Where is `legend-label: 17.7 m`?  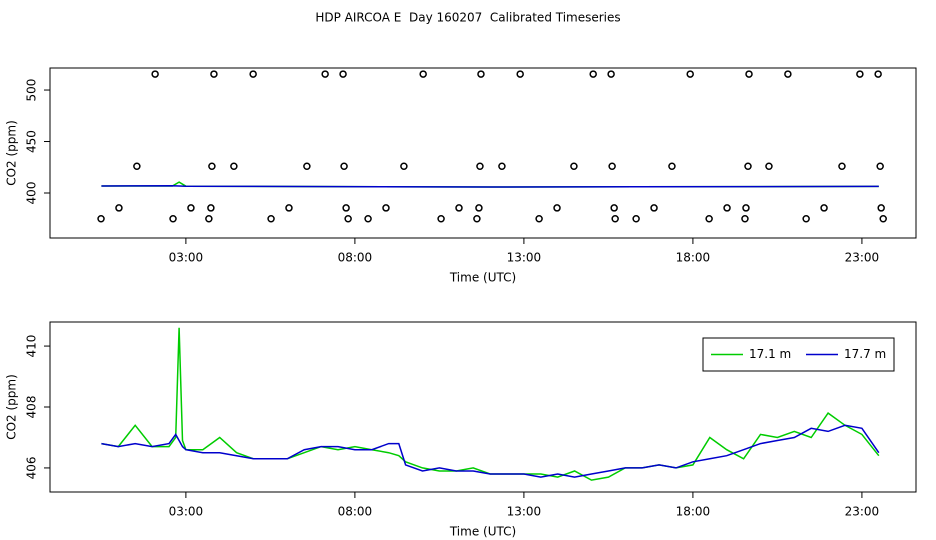
legend-label: 17.7 m is located at coordinates (865, 354).